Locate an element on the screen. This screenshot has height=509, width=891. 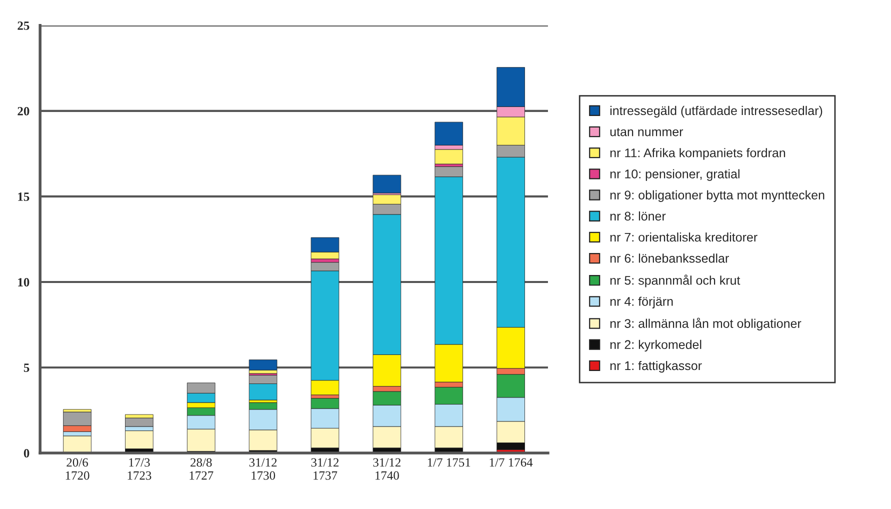
legend-label: nr 9: obligationer bytta mot mynttecken is located at coordinates (717, 196).